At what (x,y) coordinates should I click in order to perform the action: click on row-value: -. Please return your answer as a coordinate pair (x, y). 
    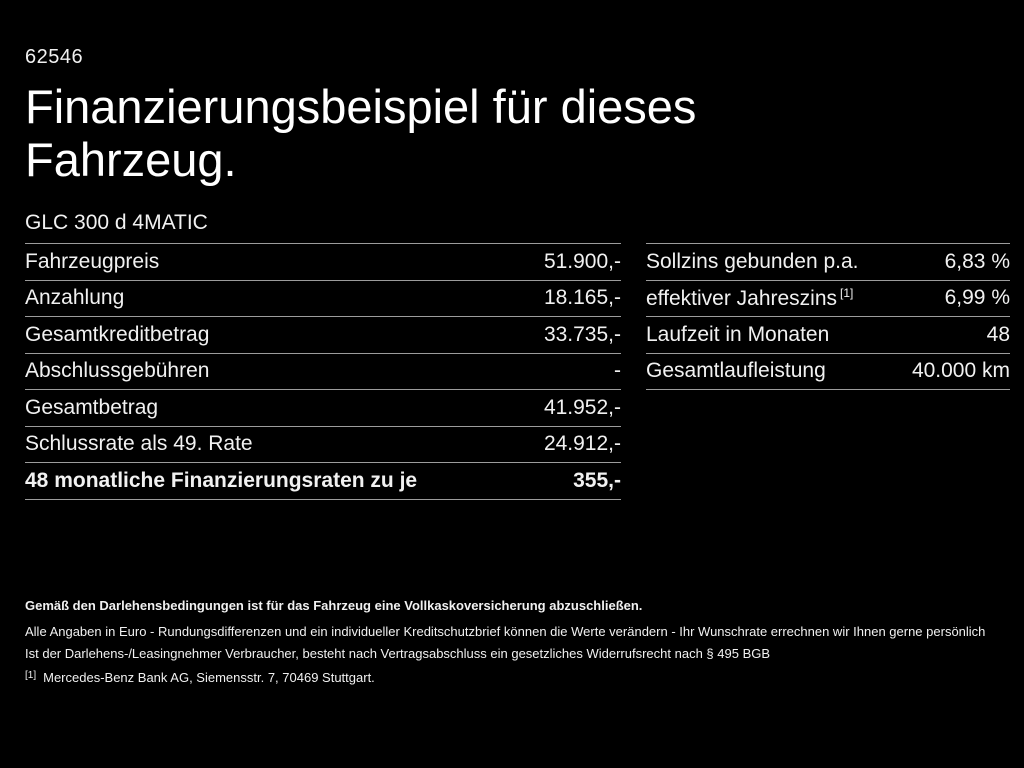
    Looking at the image, I should click on (617, 371).